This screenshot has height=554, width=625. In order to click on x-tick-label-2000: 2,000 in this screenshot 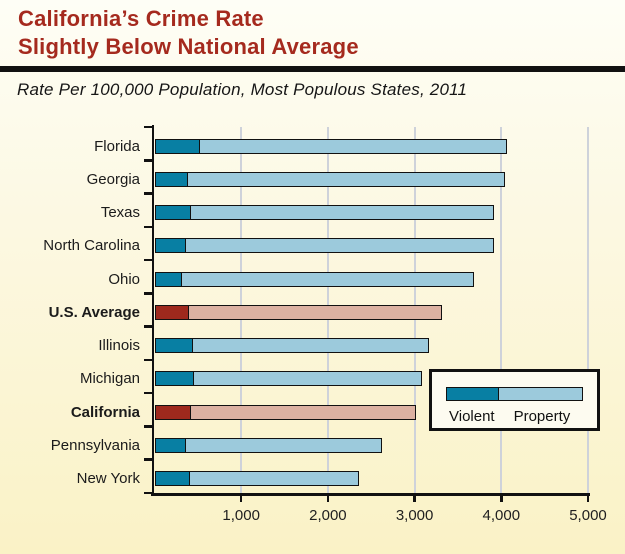, I will do `click(328, 515)`.